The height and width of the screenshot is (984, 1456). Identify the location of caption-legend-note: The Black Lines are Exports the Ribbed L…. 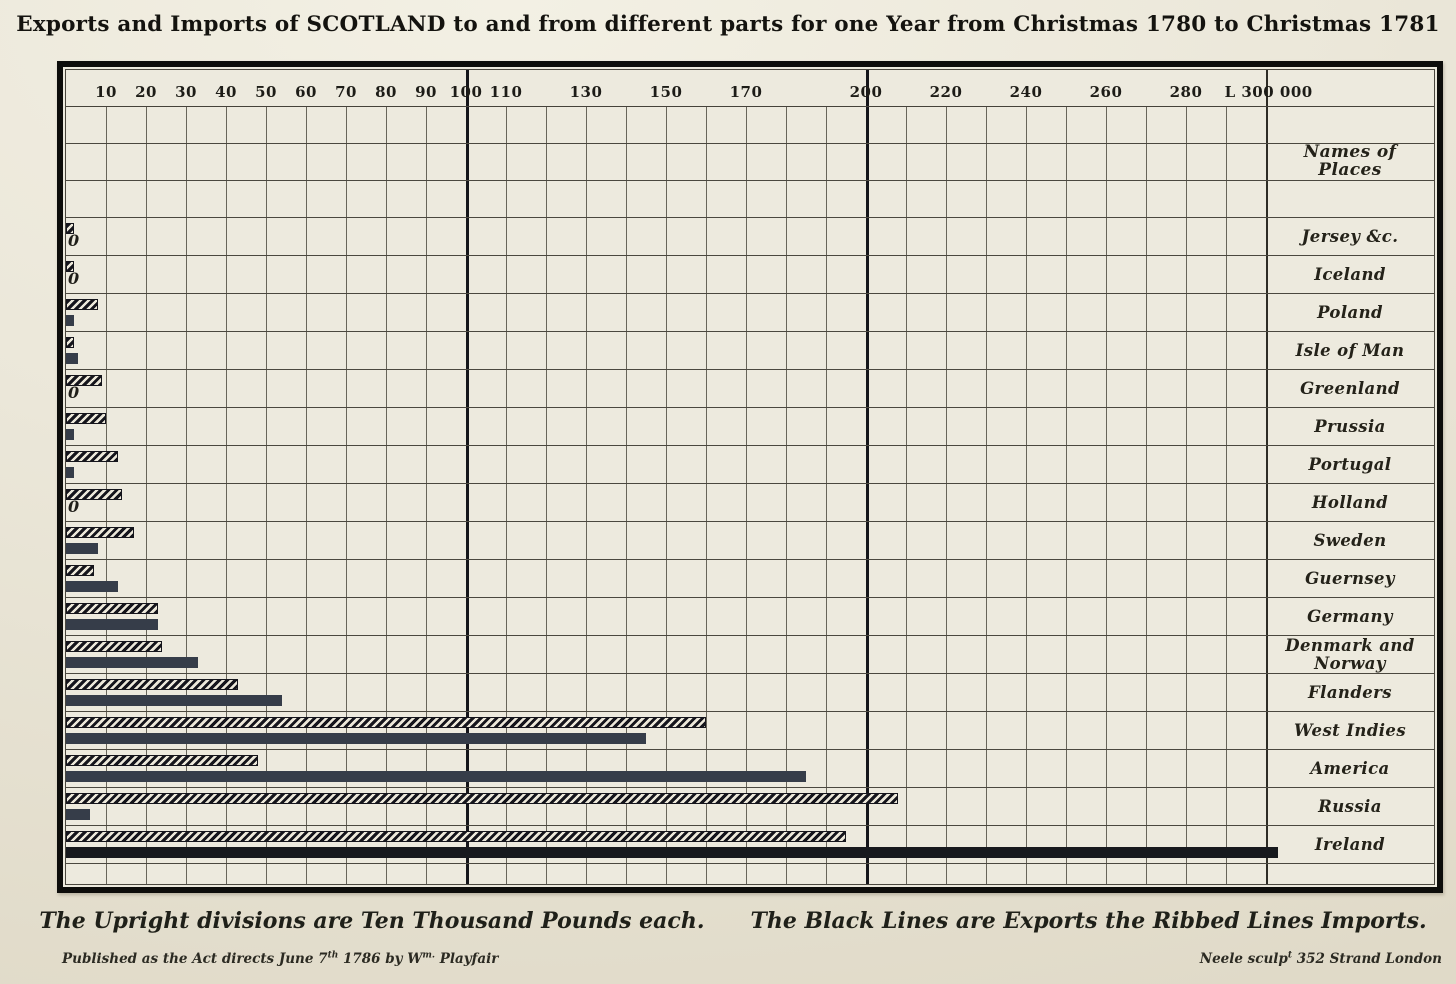
(1088, 921).